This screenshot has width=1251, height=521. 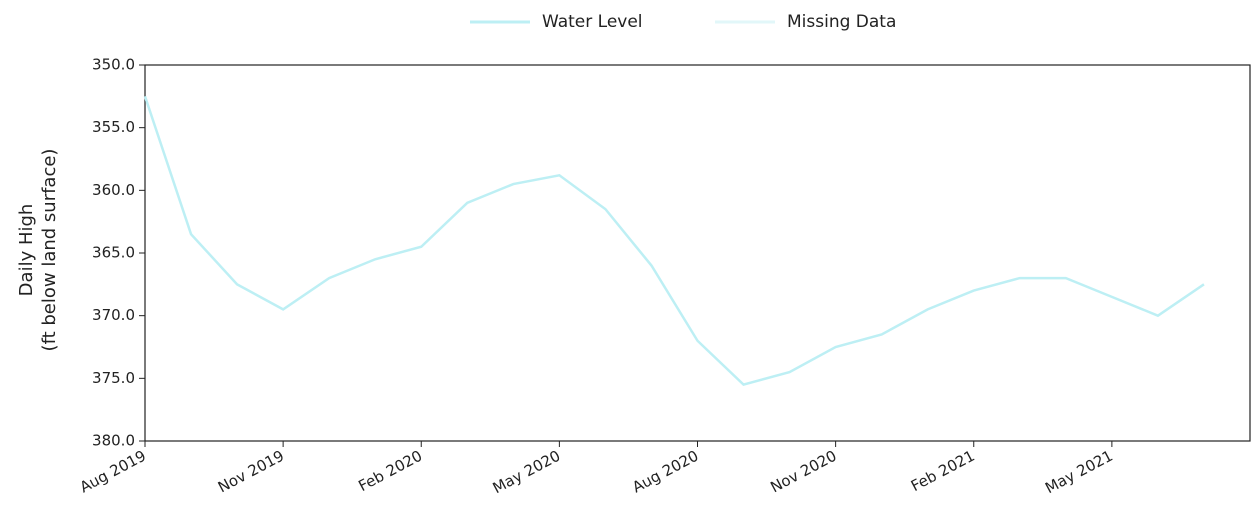 I want to click on y-tick-label: 380.0, so click(x=113, y=441).